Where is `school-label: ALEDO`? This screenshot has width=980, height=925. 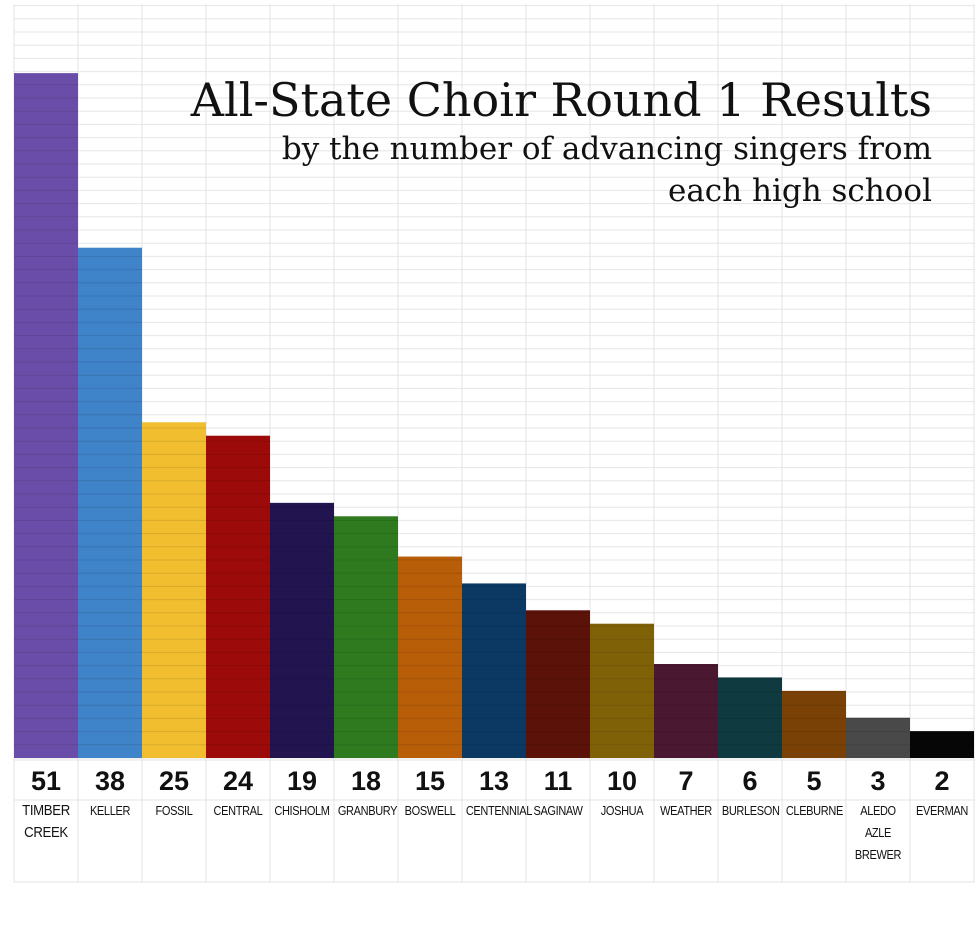 school-label: ALEDO is located at coordinates (878, 811).